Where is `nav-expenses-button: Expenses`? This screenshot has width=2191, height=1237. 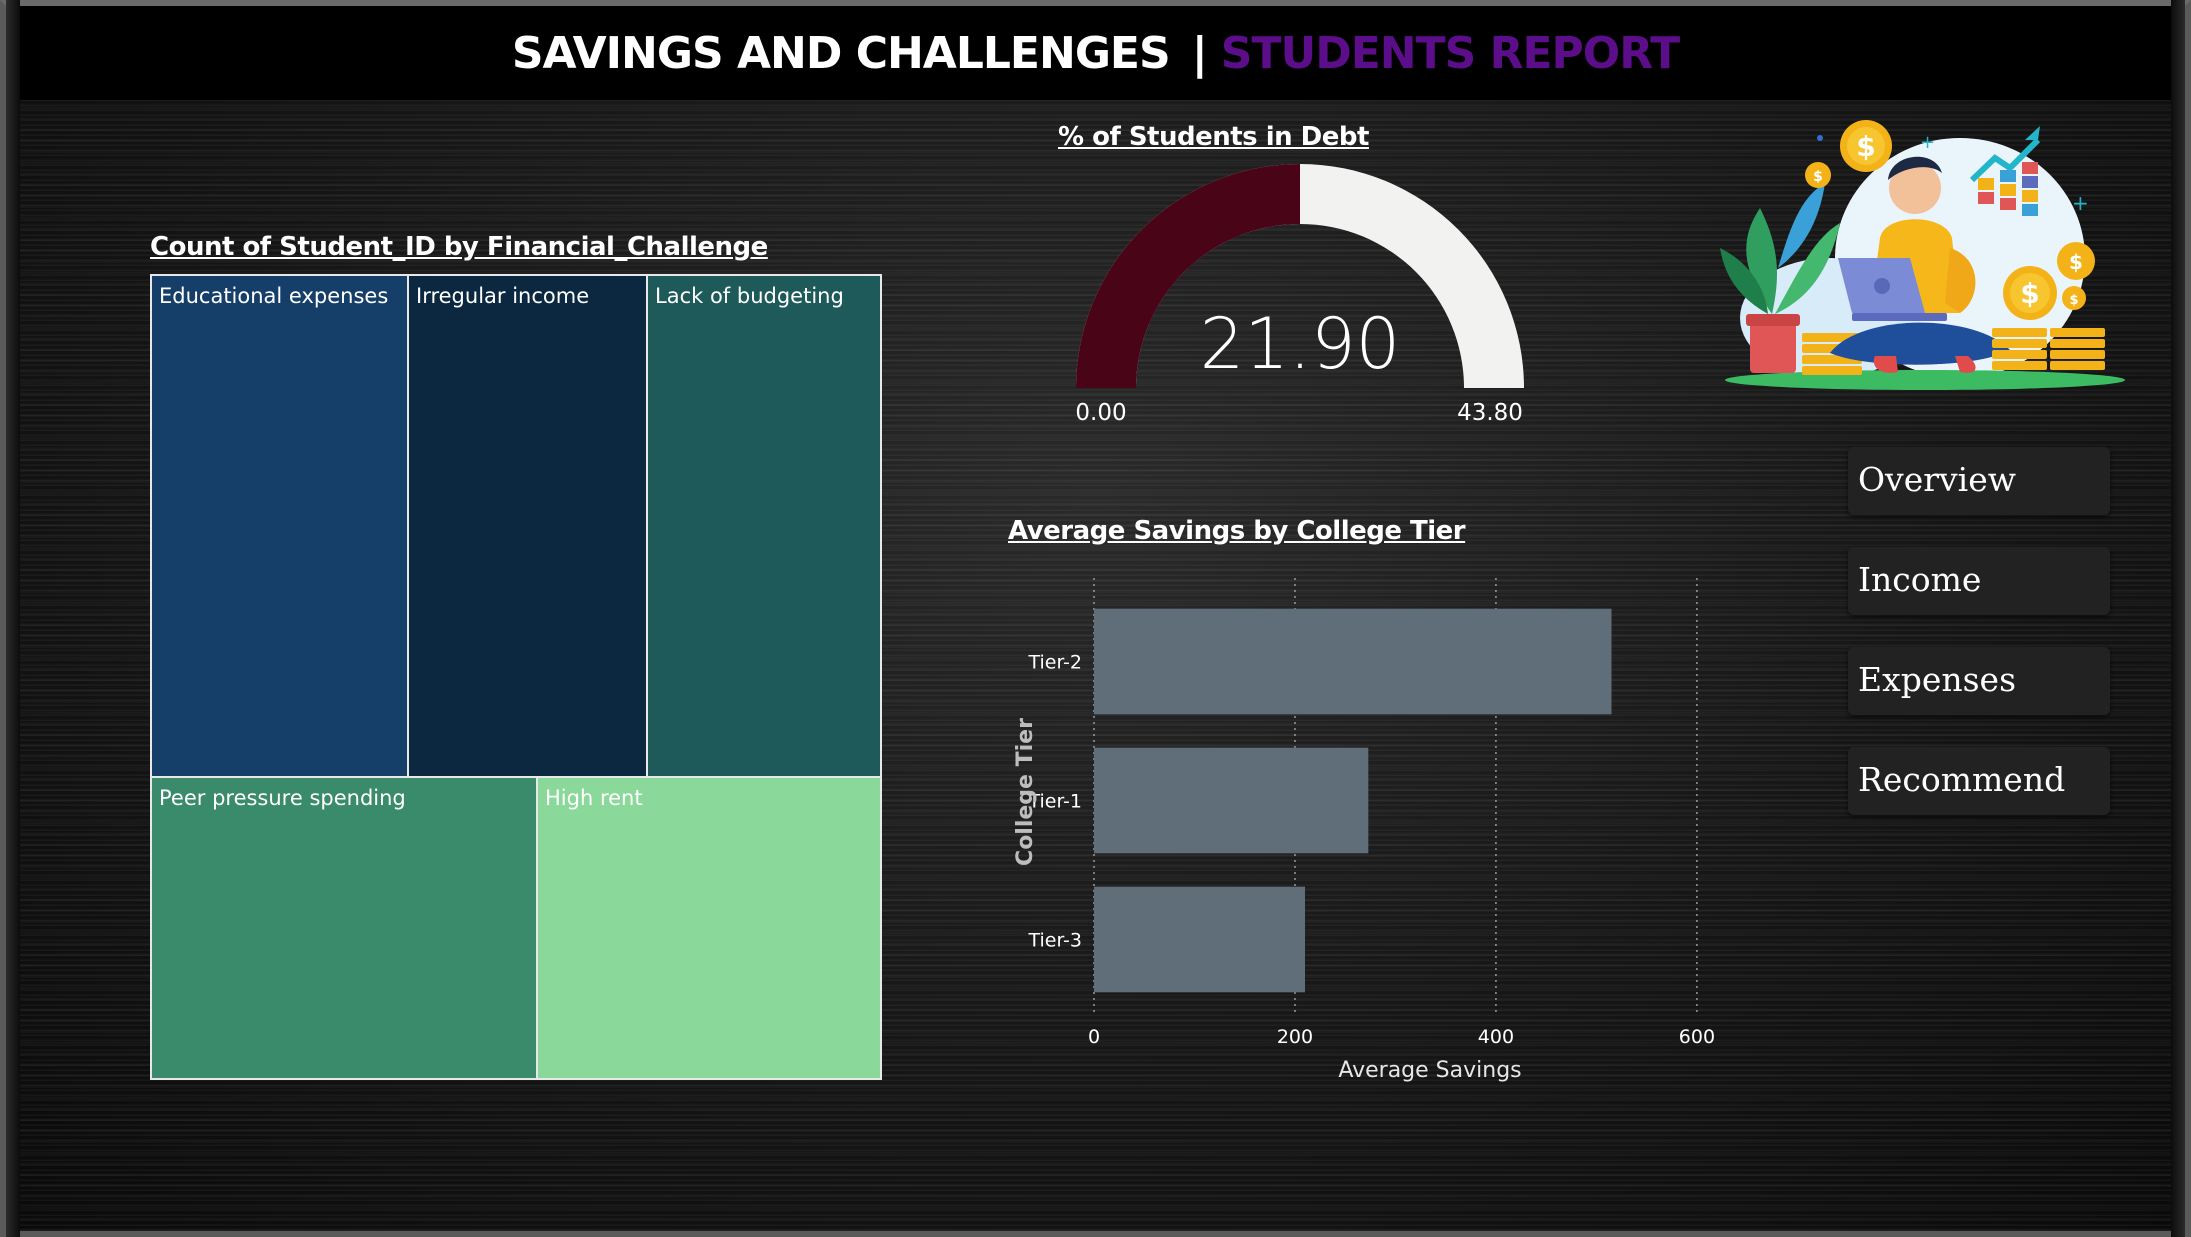 nav-expenses-button: Expenses is located at coordinates (1979, 681).